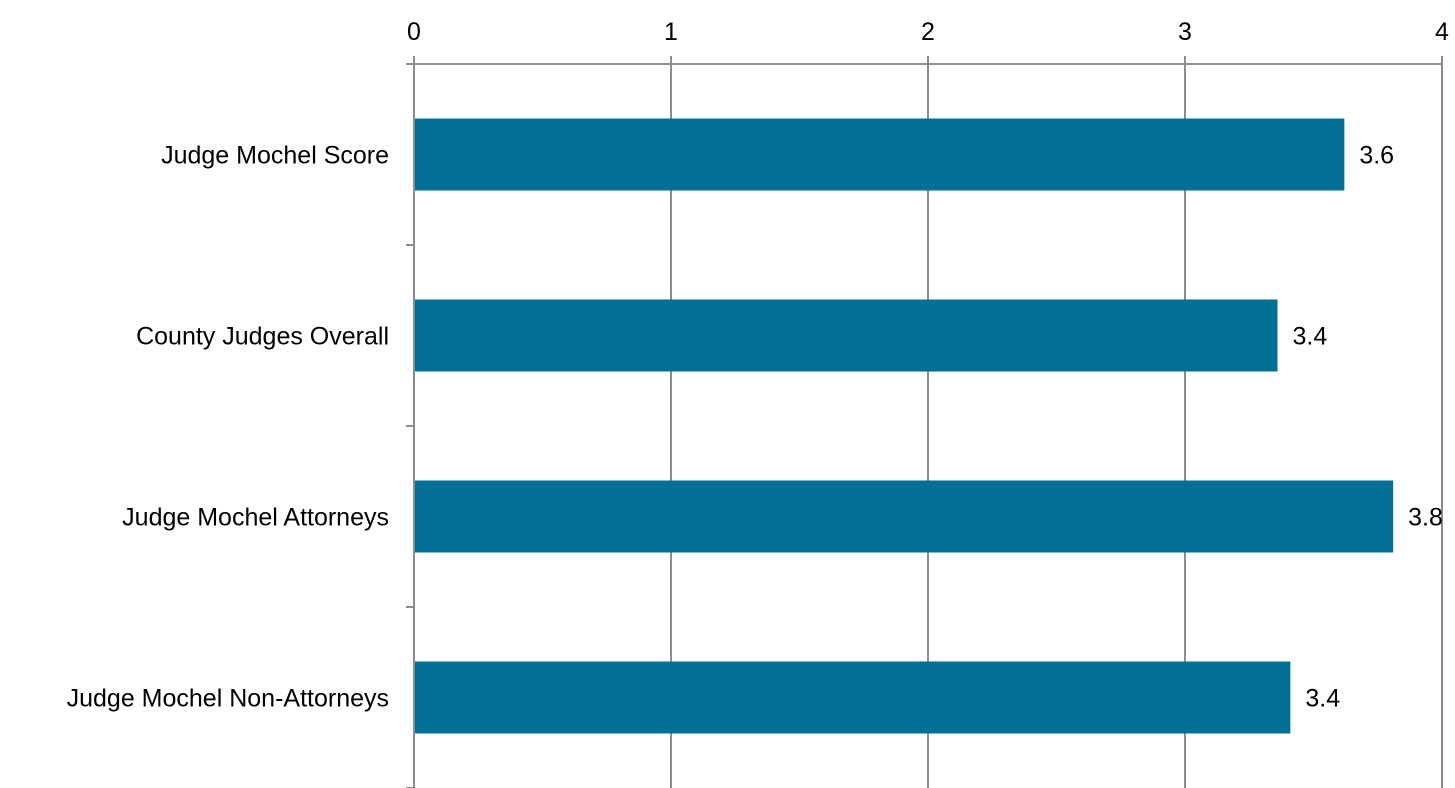 This screenshot has height=788, width=1455. What do you see at coordinates (228, 699) in the screenshot?
I see `category-label: Judge Mochel Non-Attorneys` at bounding box center [228, 699].